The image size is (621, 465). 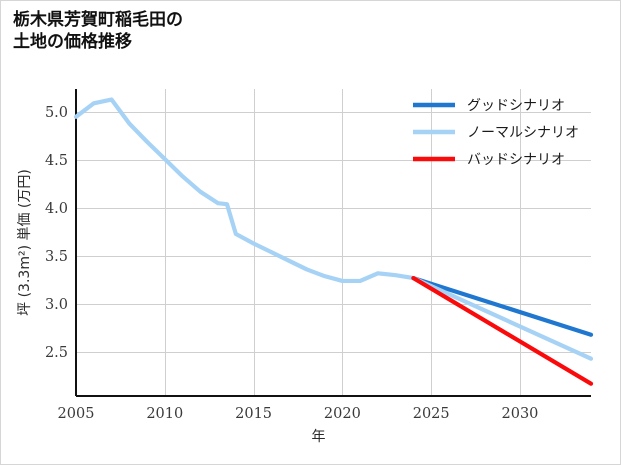 What do you see at coordinates (25, 242) in the screenshot?
I see `y-axis-title: 坪 (3.3m²) 単価 (万円)` at bounding box center [25, 242].